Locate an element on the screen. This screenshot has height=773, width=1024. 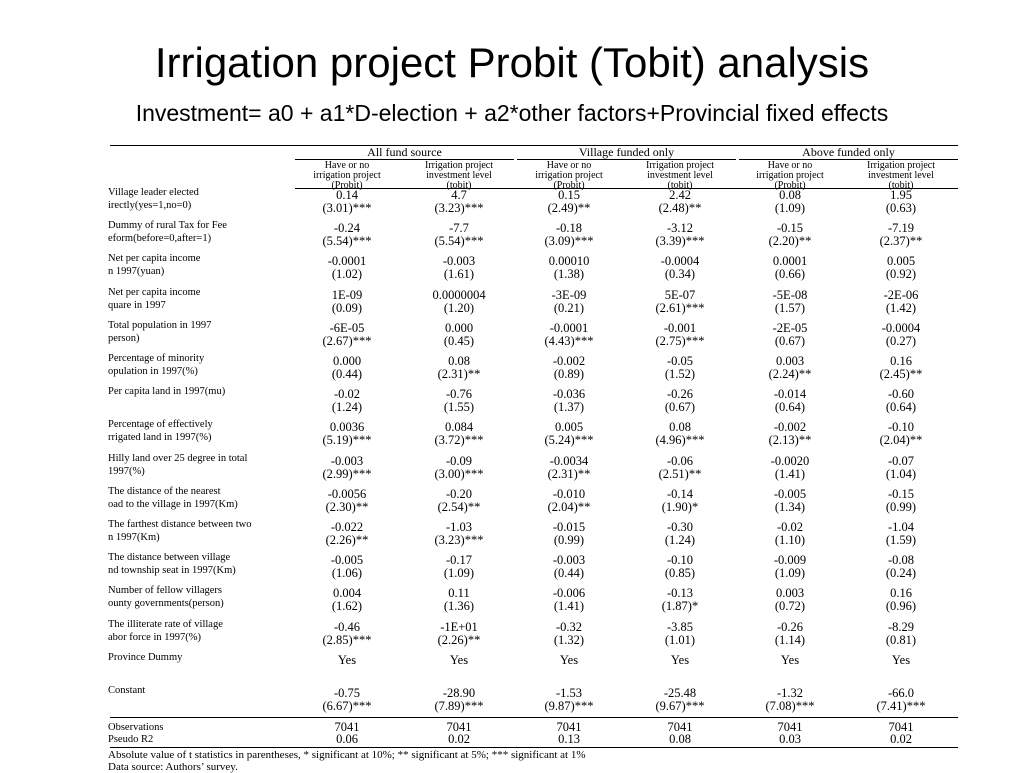
t-stat-cell: (2.24)** is located at coordinates (790, 374).